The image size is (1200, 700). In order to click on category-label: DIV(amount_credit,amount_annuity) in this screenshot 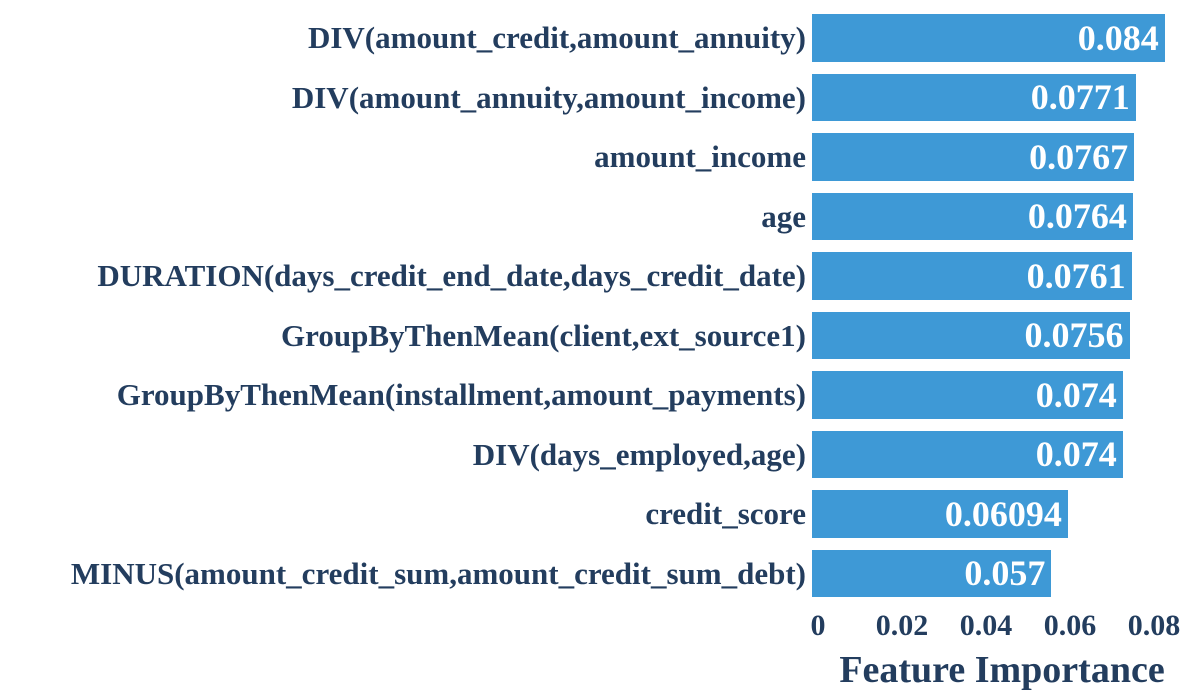, I will do `click(556, 38)`.